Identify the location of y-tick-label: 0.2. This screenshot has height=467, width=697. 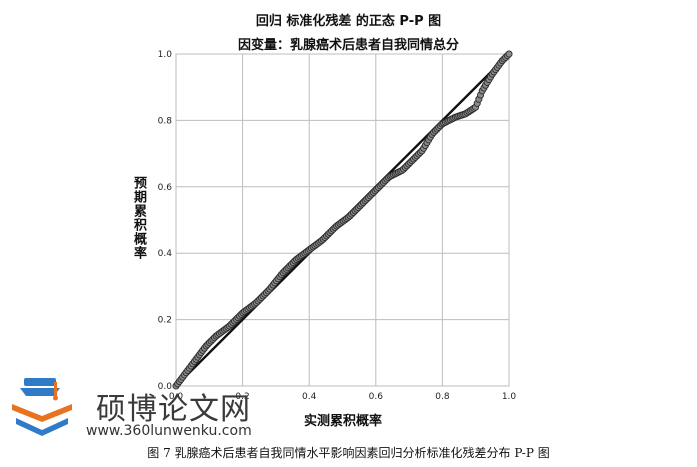
(165, 321).